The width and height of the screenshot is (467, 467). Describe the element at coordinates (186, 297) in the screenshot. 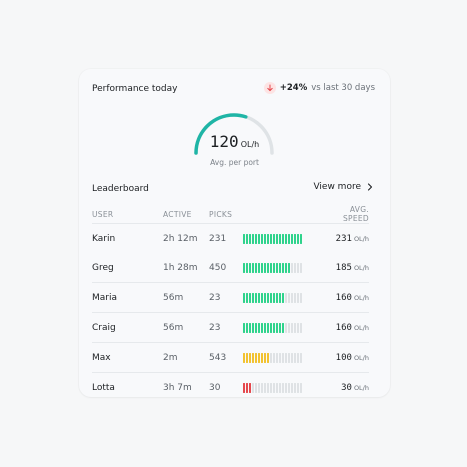

I see `active-time: 56m` at that location.